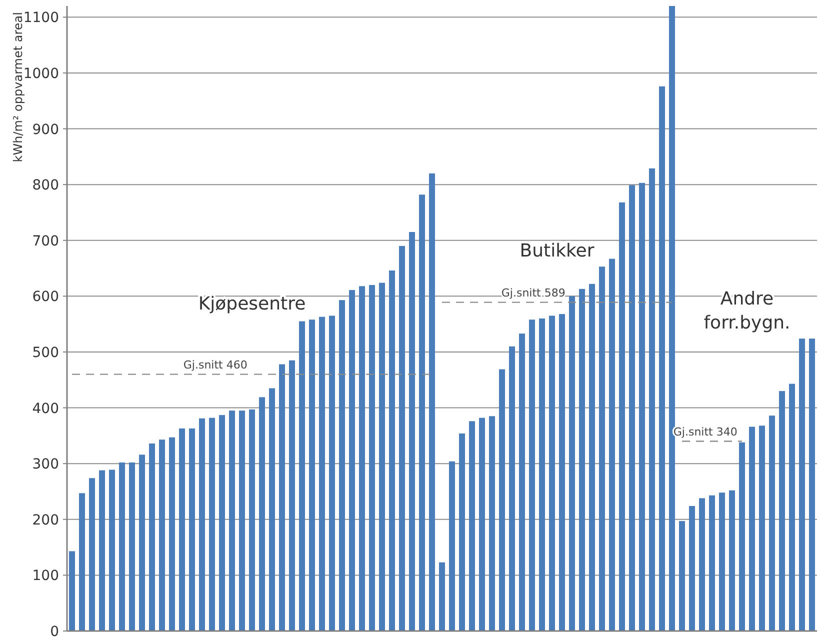 This screenshot has height=638, width=819. Describe the element at coordinates (533, 293) in the screenshot. I see `series-label: Gj.snitt 589` at that location.